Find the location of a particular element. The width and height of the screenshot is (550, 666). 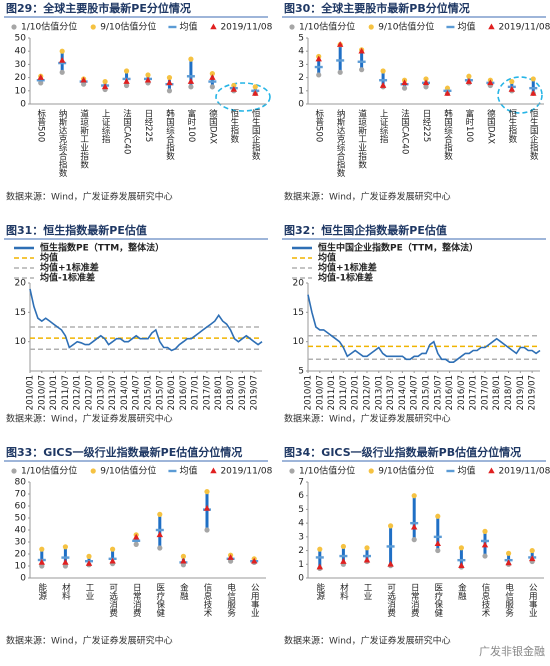

x-tick-label: 2017/07 is located at coordinates (485, 392).